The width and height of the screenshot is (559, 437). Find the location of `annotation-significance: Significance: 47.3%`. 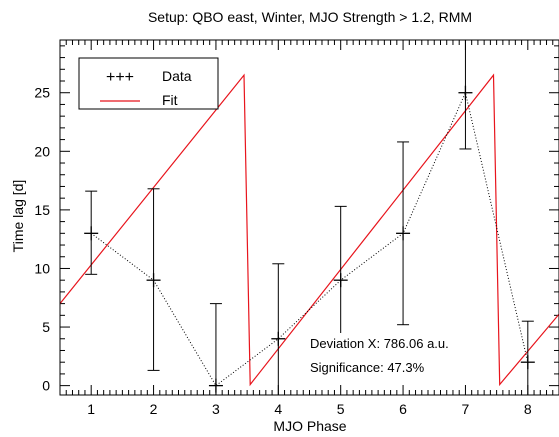

annotation-significance: Significance: 47.3% is located at coordinates (367, 367).